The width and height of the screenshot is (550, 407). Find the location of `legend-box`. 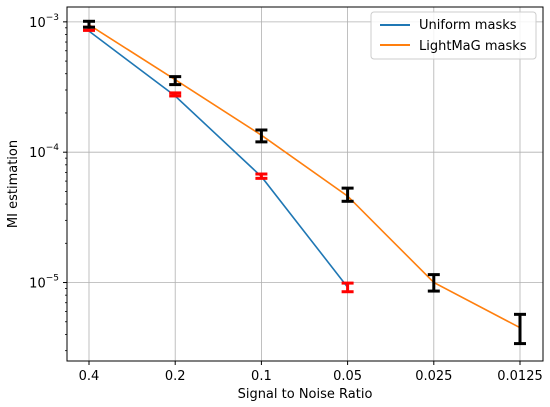

legend-box is located at coordinates (453, 35).